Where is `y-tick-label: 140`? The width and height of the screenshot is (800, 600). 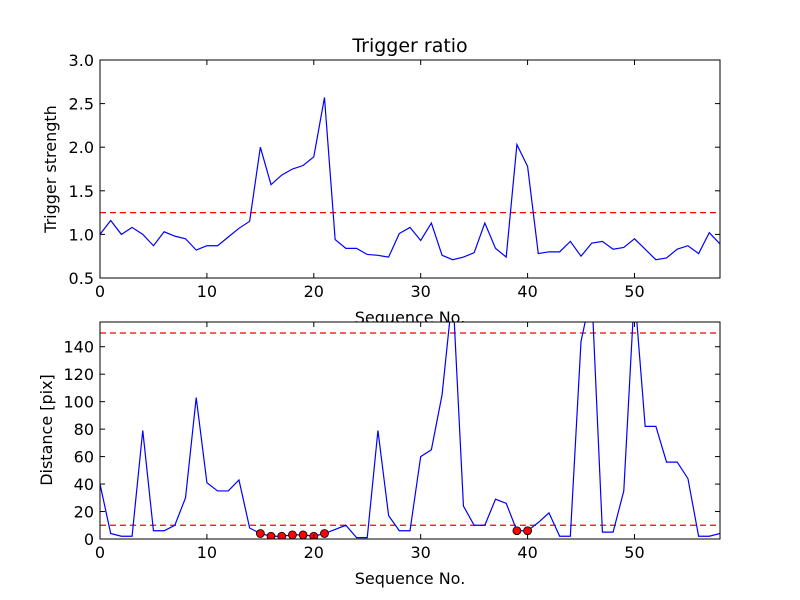 y-tick-label: 140 is located at coordinates (78, 347).